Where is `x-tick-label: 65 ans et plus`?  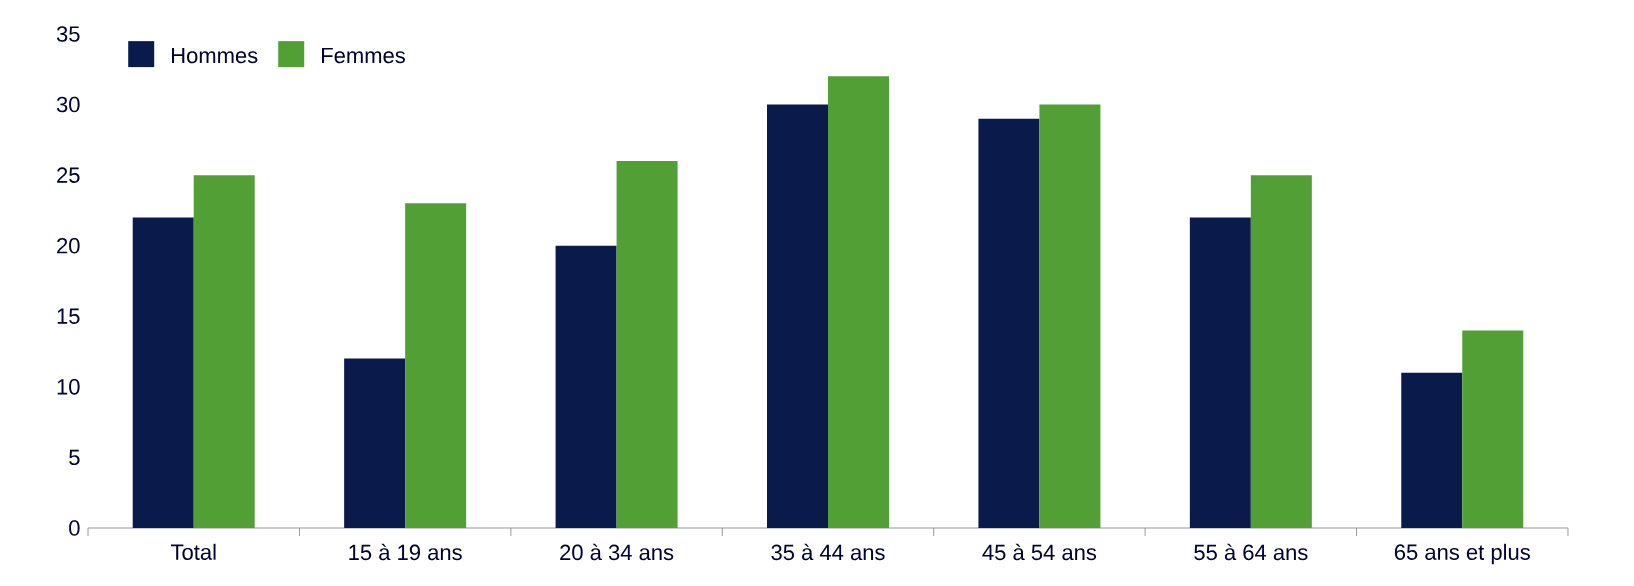 x-tick-label: 65 ans et plus is located at coordinates (1462, 554).